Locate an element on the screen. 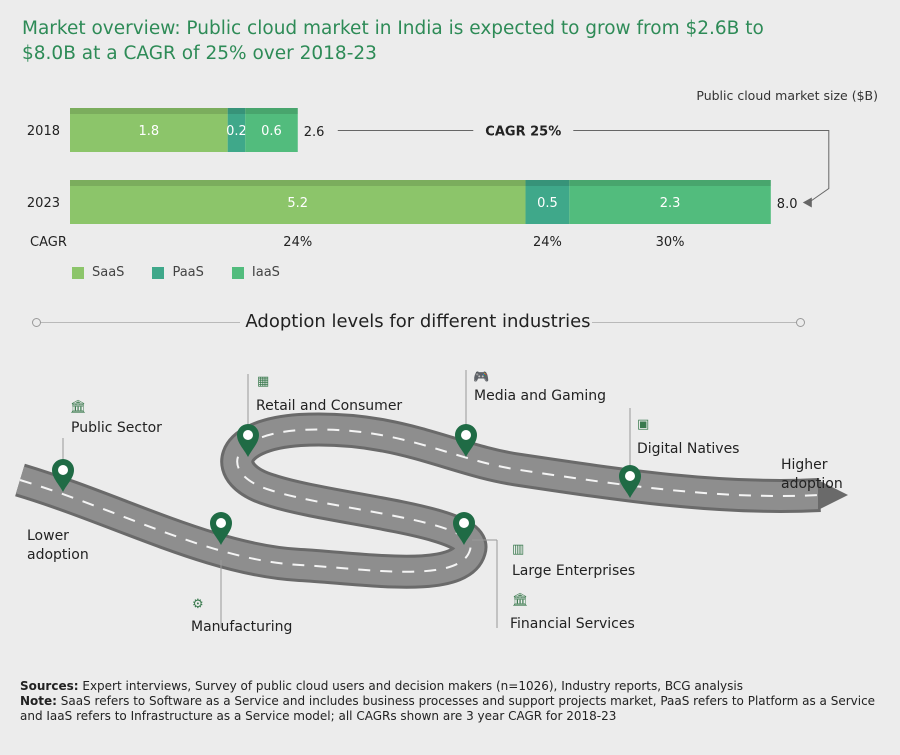 The image size is (900, 755). legend-label-saas: SaaS is located at coordinates (108, 272).